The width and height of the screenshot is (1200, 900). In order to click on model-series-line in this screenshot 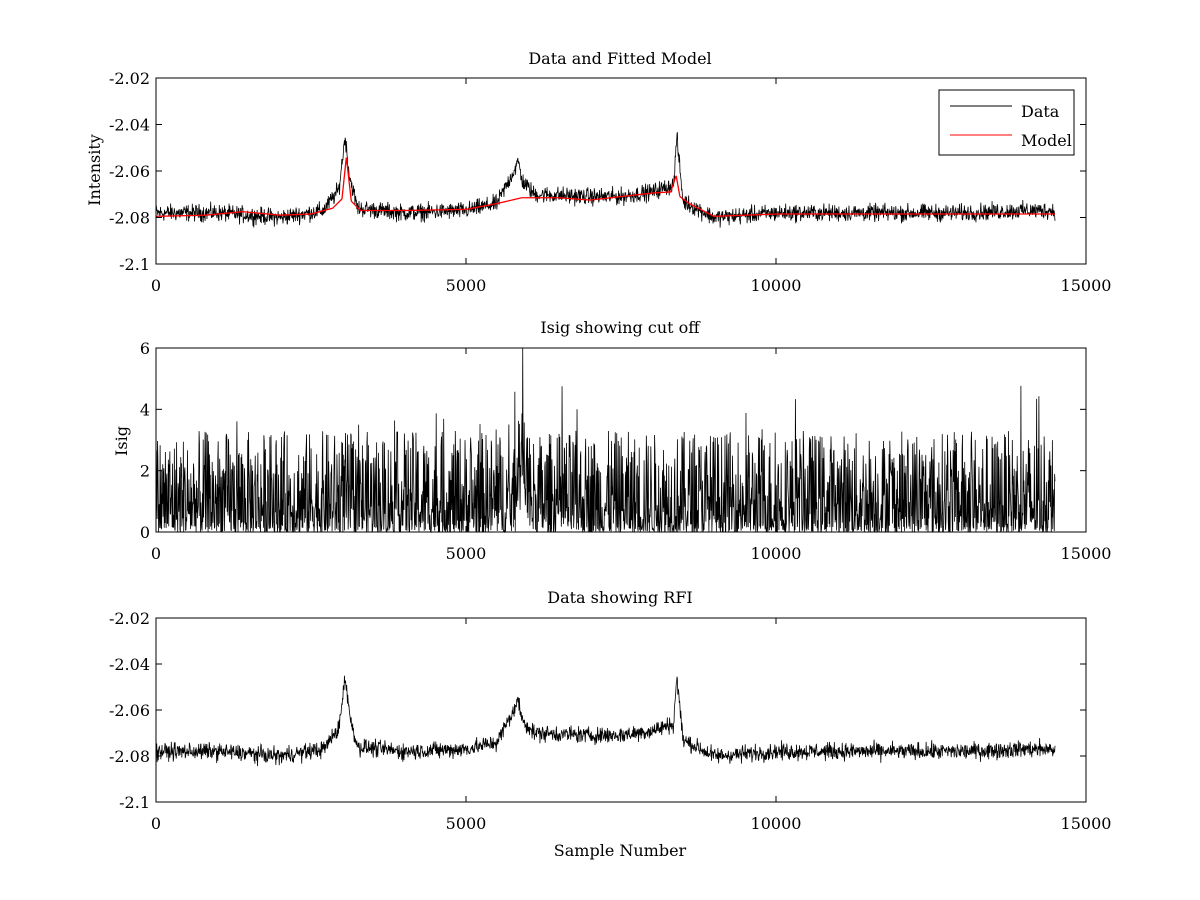, I will do `click(605, 187)`.